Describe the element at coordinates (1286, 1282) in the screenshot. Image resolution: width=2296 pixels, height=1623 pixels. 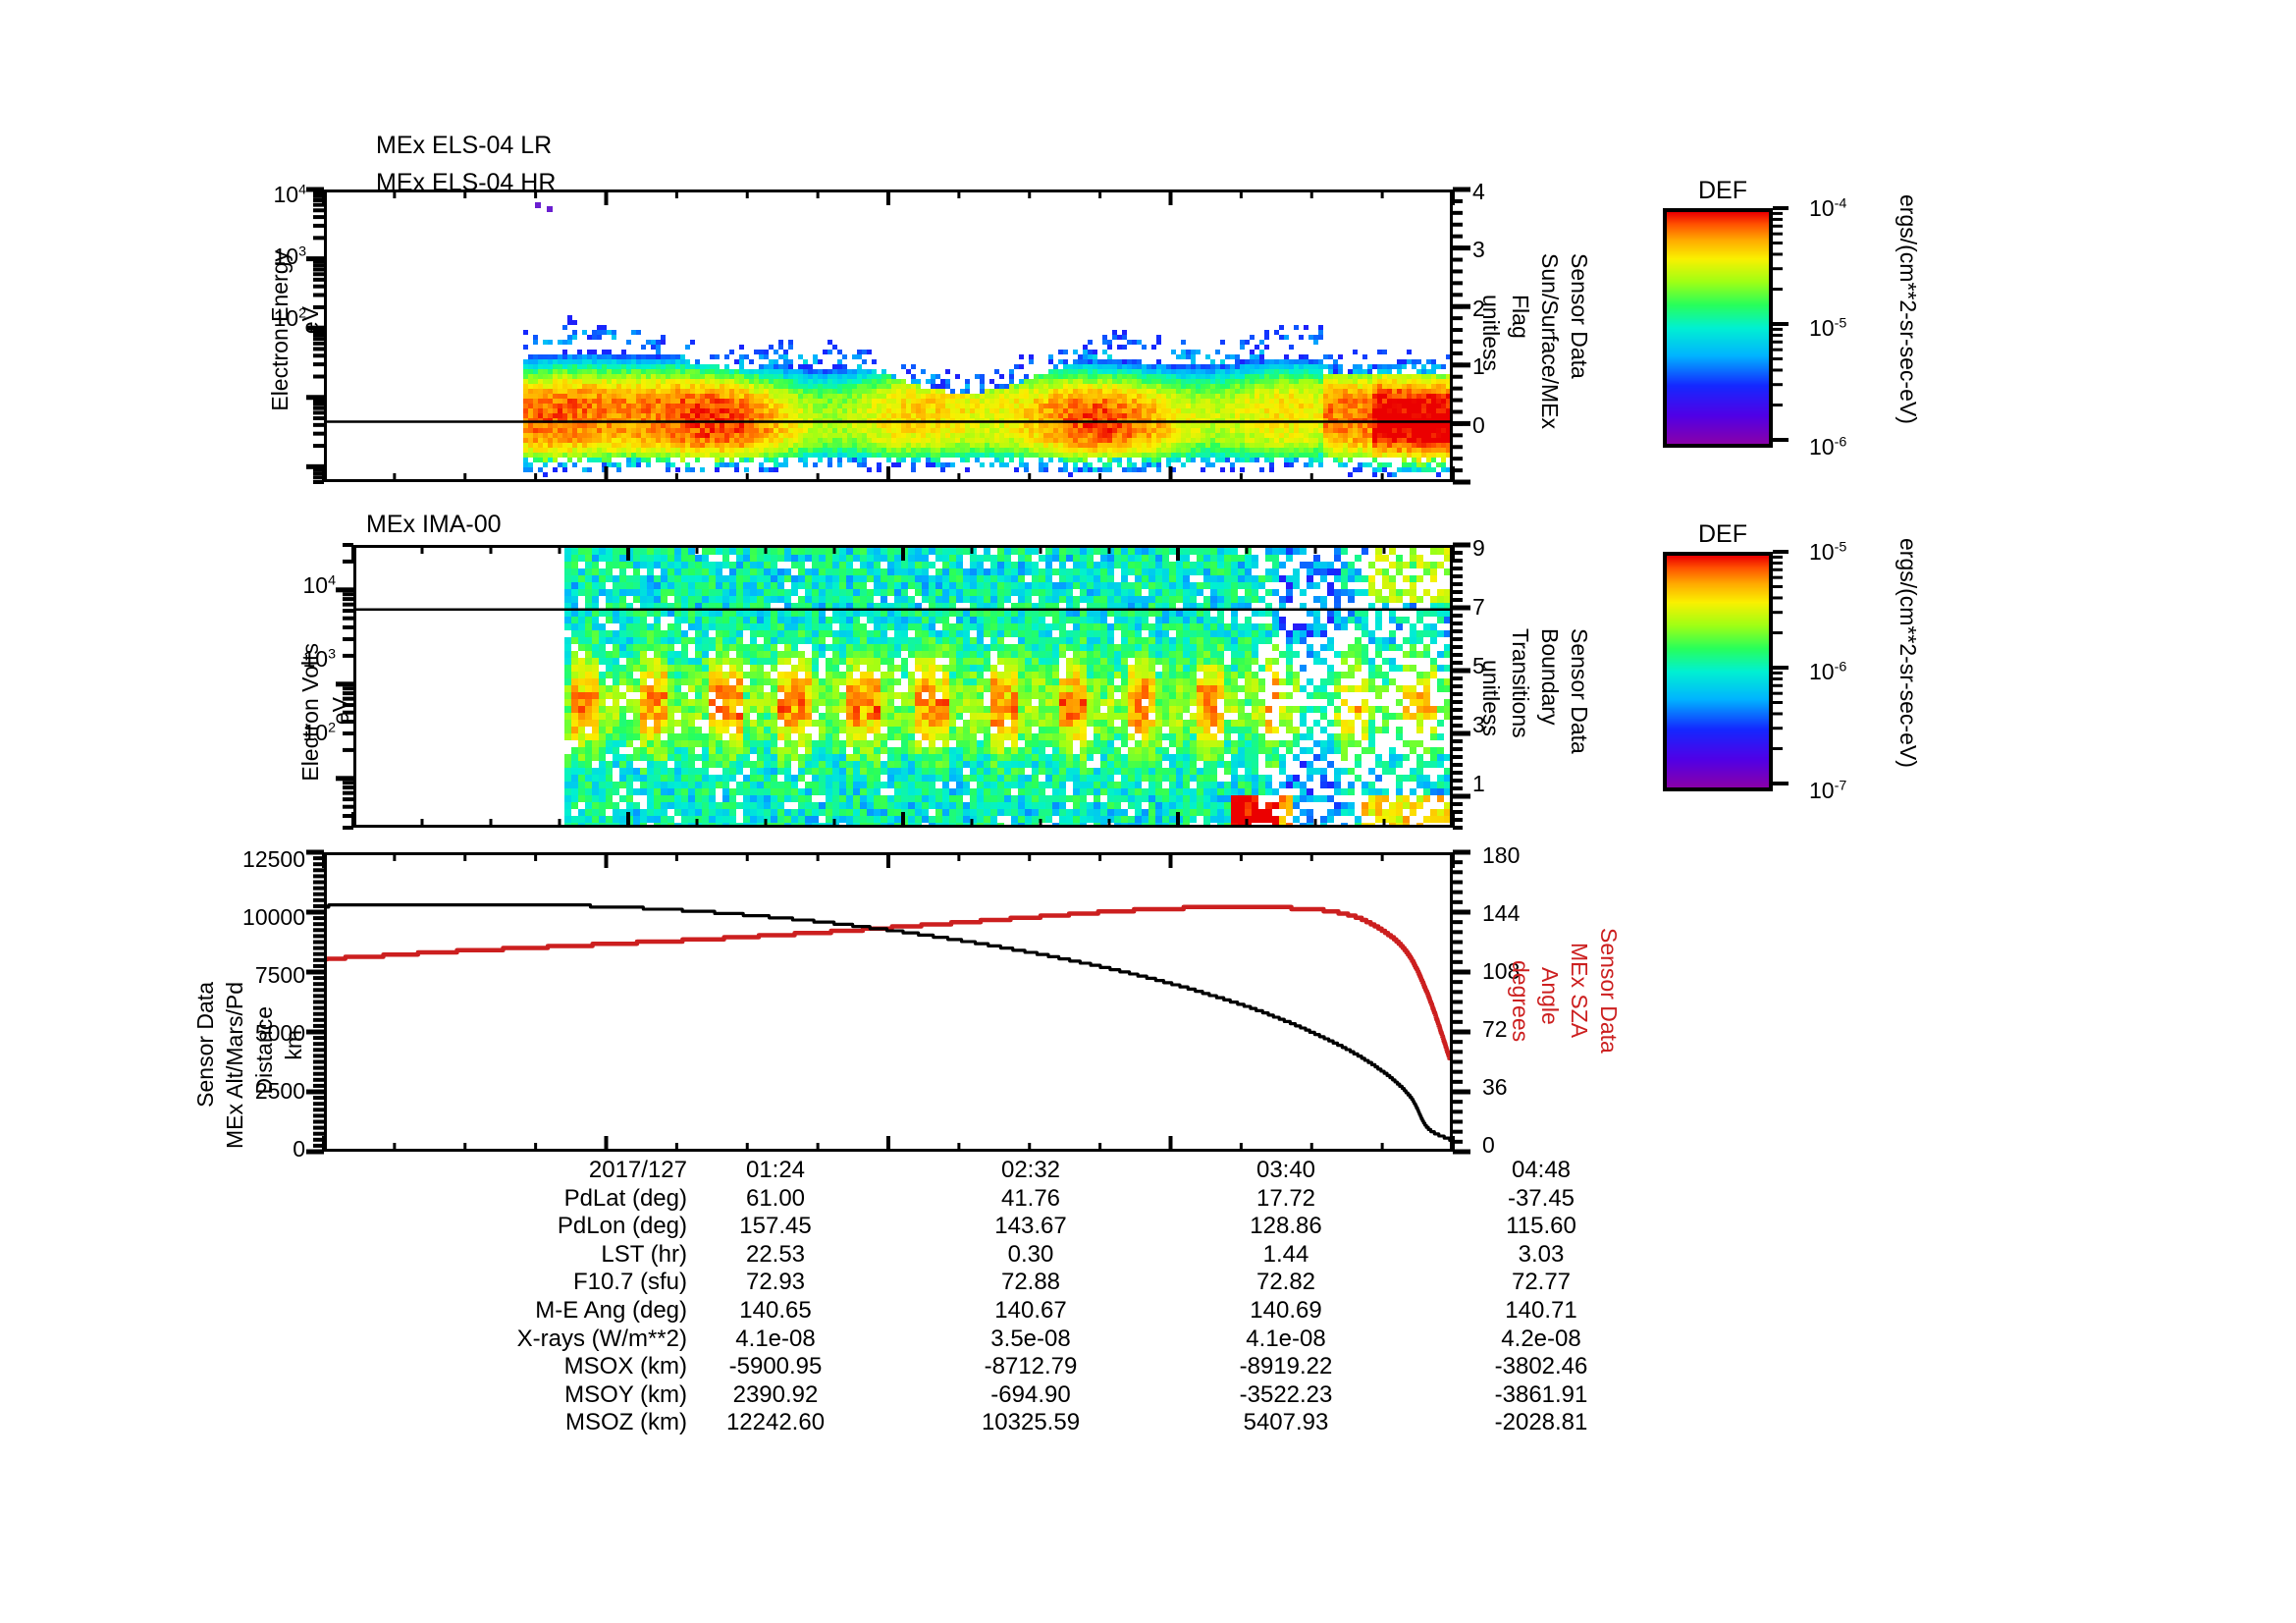
I see `table-cell: 72.82` at that location.